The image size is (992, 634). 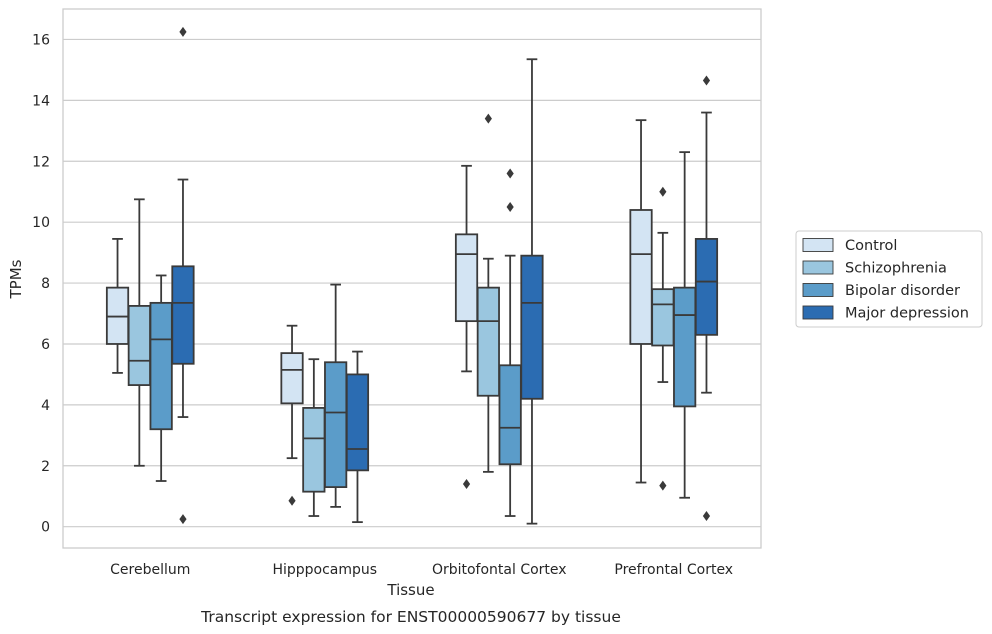 What do you see at coordinates (45, 345) in the screenshot?
I see `y-tick-label: 6` at bounding box center [45, 345].